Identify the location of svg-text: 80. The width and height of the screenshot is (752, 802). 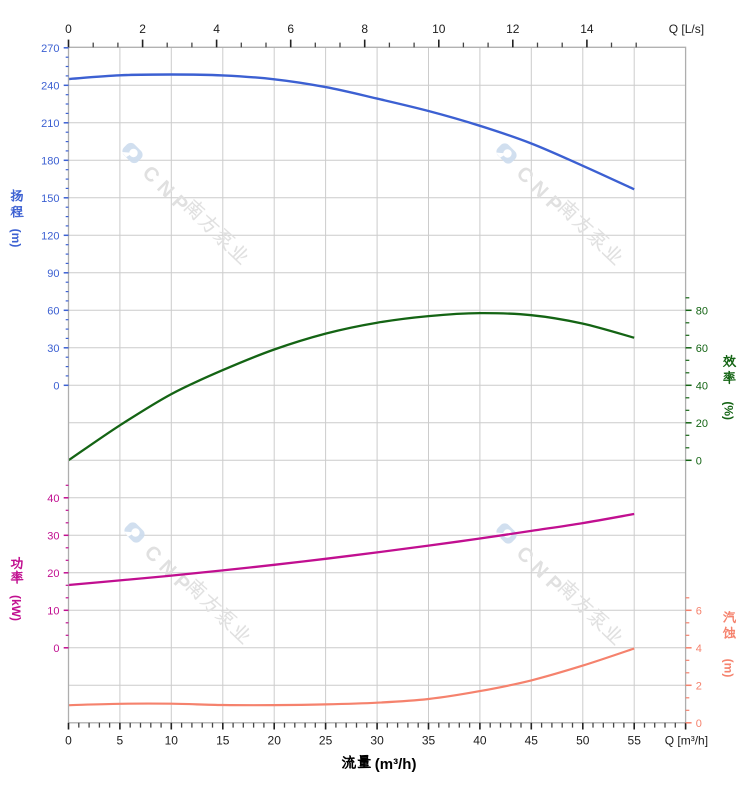
(702, 311).